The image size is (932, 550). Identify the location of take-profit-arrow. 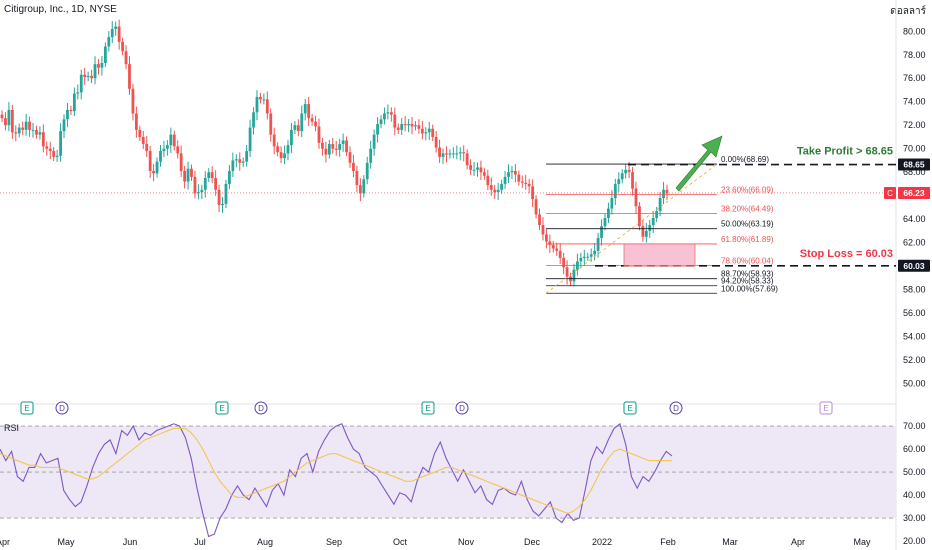
(699, 163).